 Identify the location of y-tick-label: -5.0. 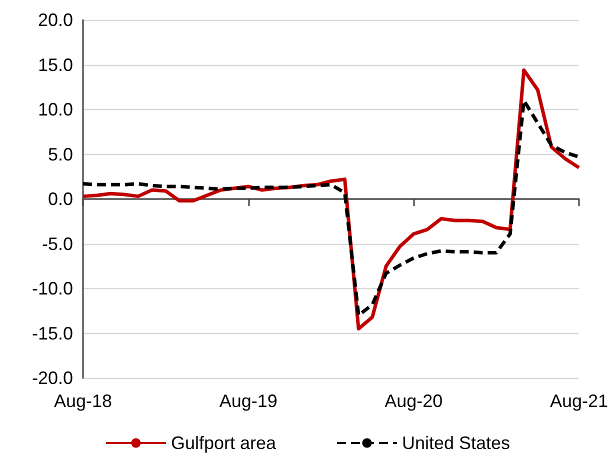
(57, 244).